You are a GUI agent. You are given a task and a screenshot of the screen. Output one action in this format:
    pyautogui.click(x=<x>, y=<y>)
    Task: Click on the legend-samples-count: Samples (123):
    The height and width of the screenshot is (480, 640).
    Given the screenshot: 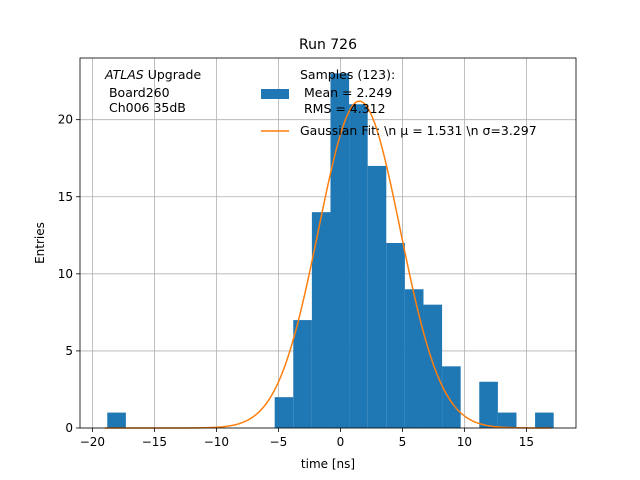 What is the action you would take?
    pyautogui.click(x=347, y=74)
    